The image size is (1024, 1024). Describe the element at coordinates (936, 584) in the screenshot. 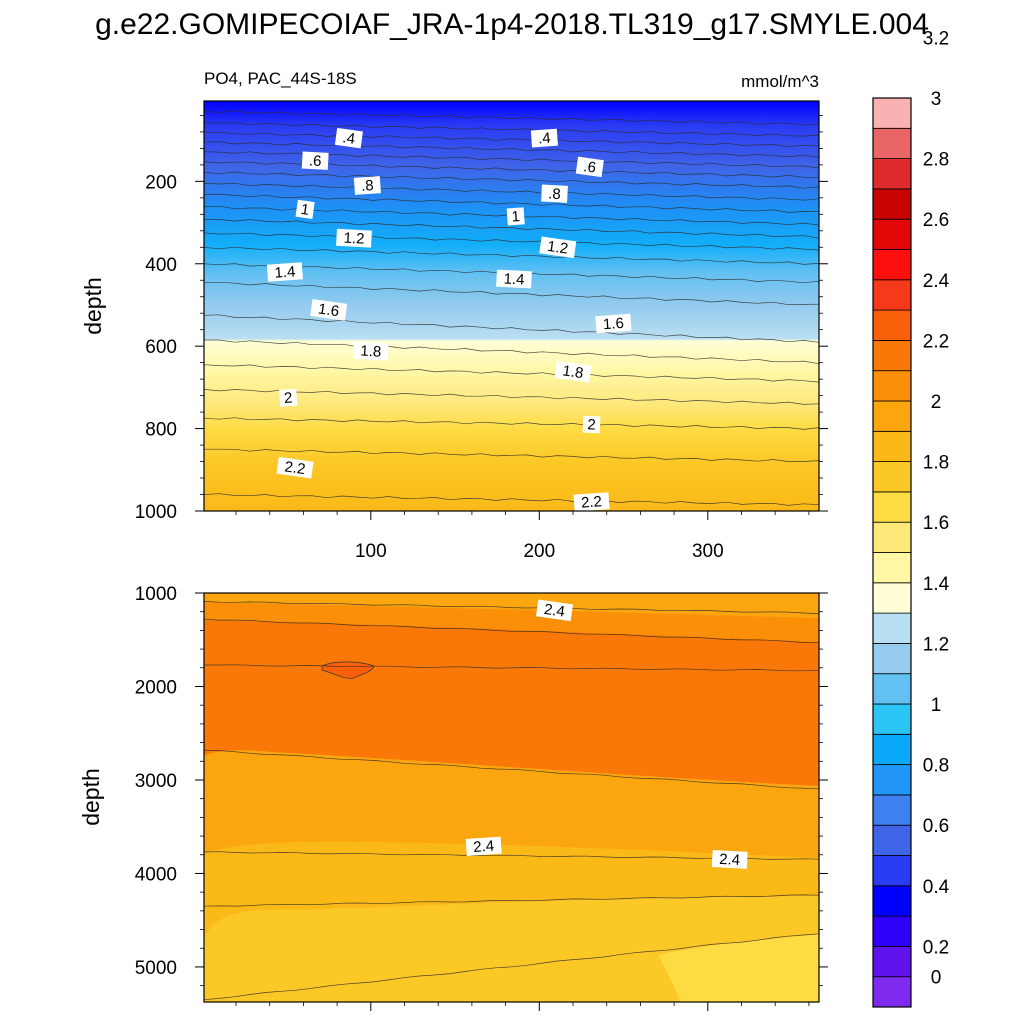

I see `colorbar-label: 1.4` at that location.